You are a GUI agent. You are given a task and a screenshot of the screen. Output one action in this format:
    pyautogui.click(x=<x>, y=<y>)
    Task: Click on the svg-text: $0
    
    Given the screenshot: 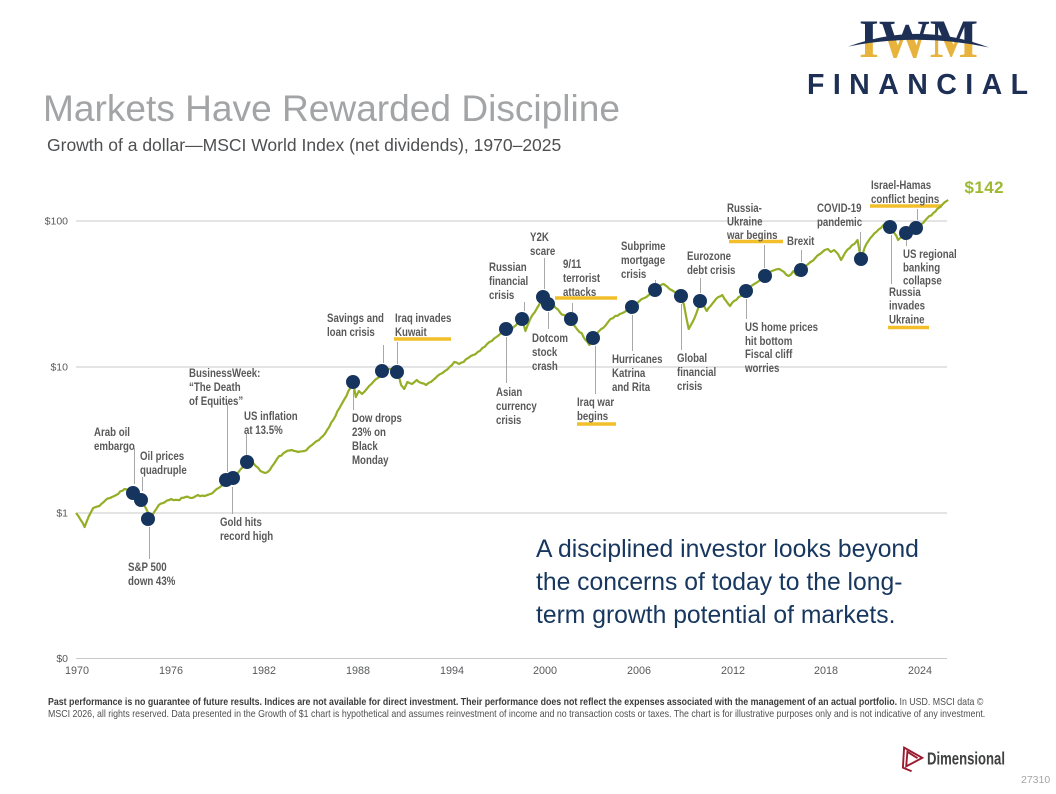 What is the action you would take?
    pyautogui.click(x=62, y=659)
    